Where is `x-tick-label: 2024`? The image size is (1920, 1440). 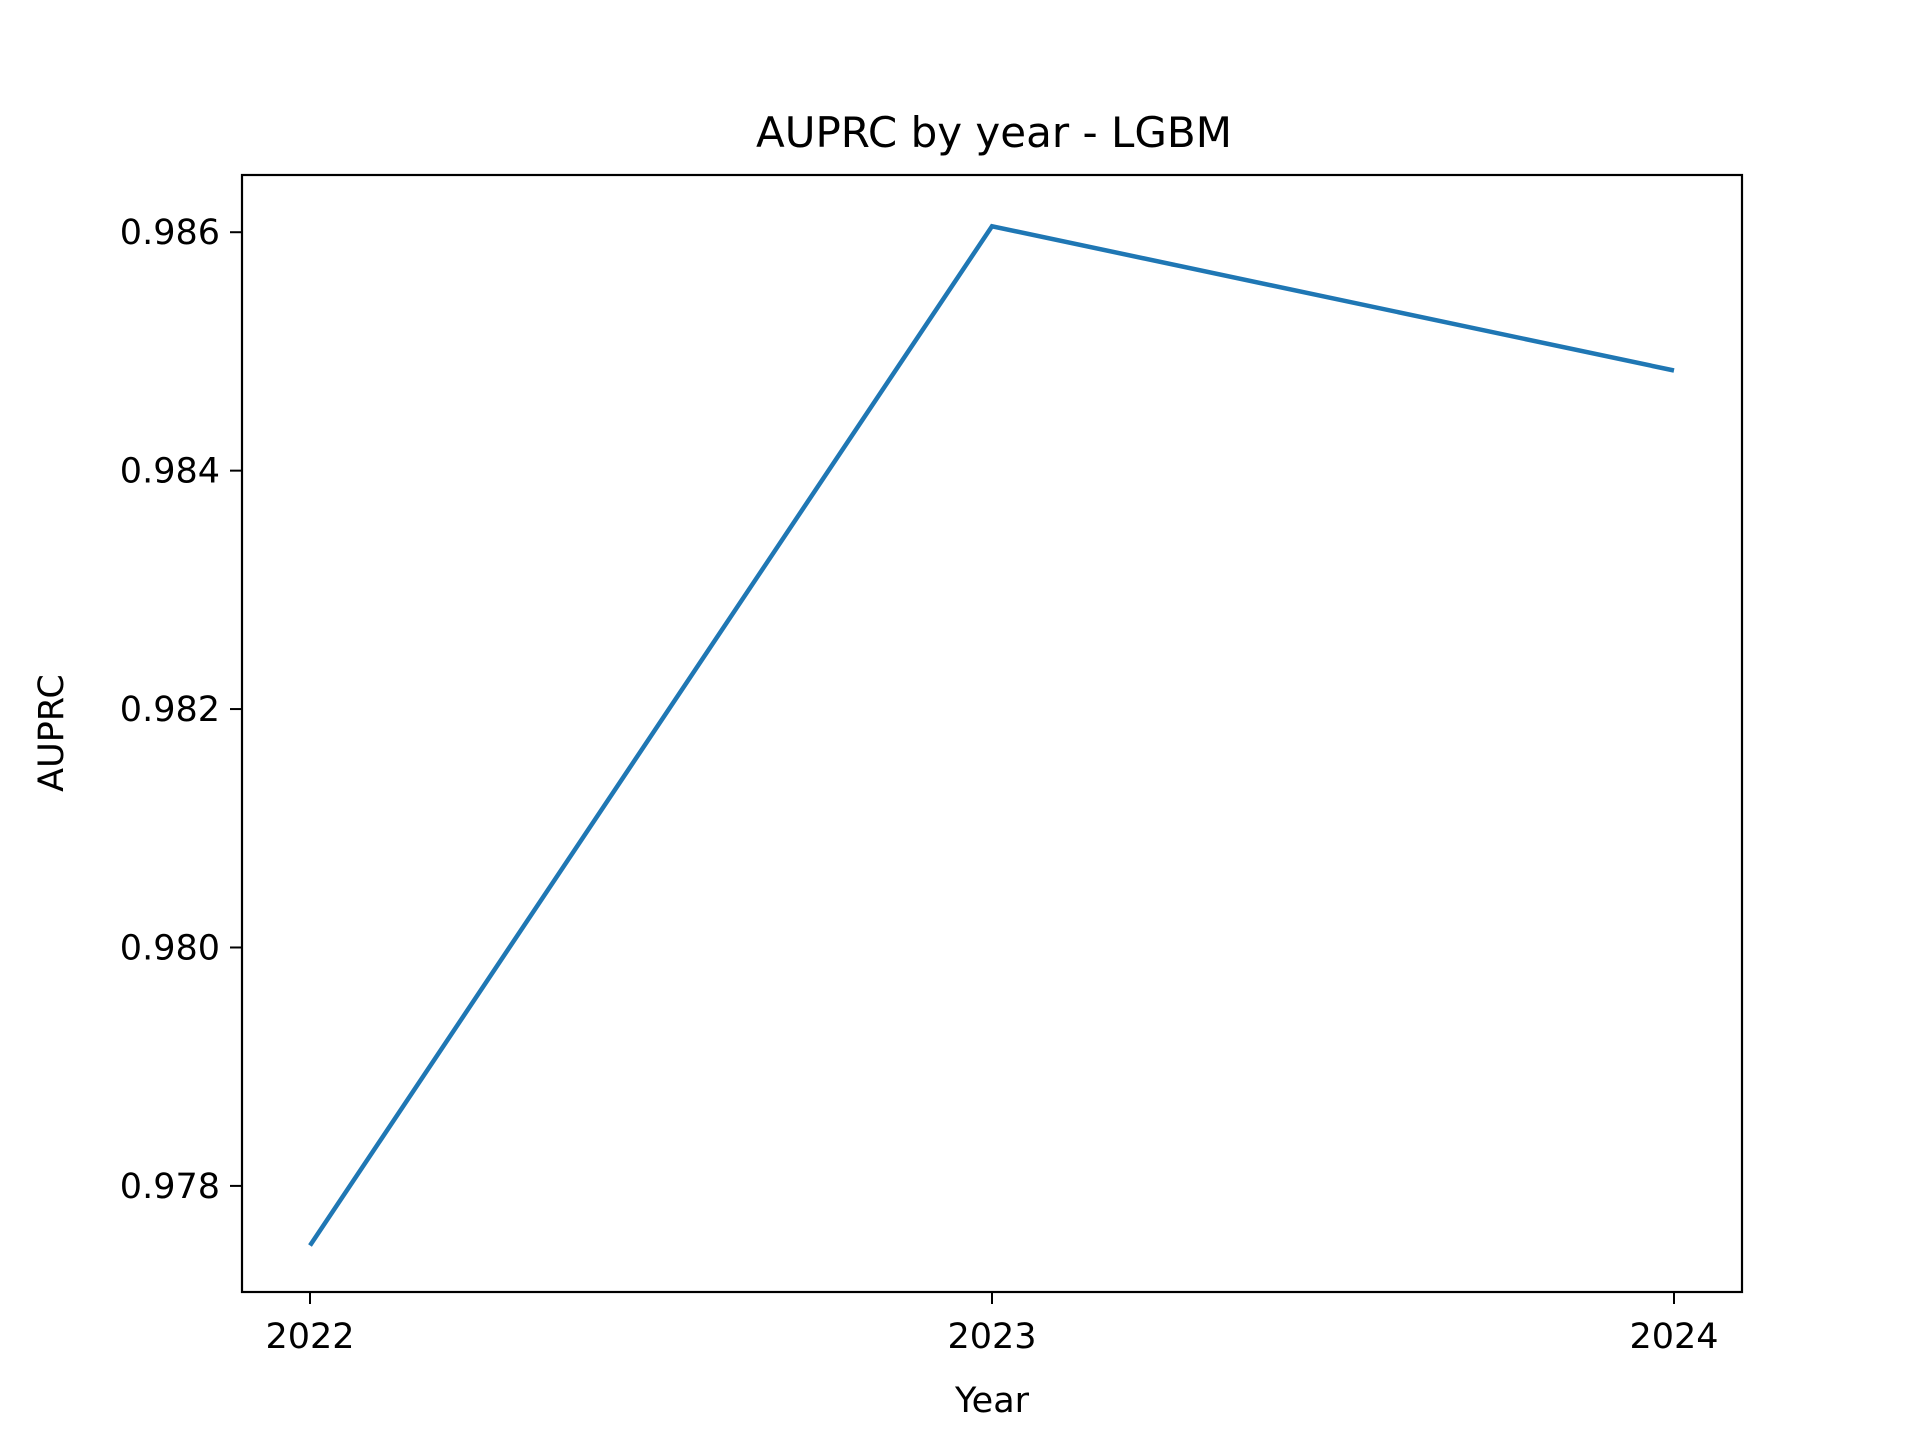 x-tick-label: 2024 is located at coordinates (1673, 1337).